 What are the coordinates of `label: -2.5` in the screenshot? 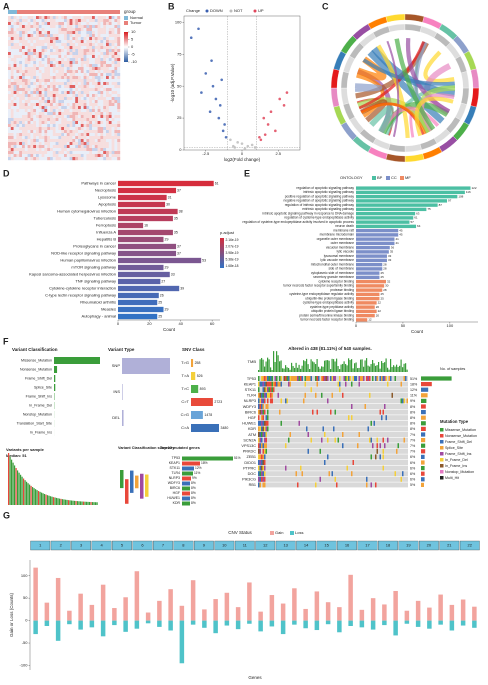 It's located at (206, 153).